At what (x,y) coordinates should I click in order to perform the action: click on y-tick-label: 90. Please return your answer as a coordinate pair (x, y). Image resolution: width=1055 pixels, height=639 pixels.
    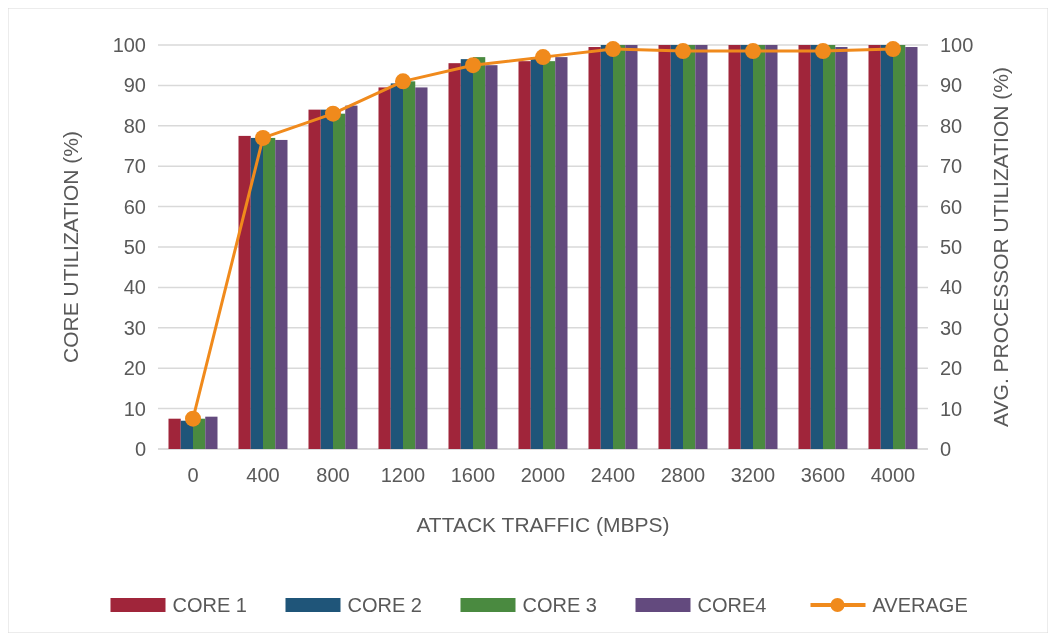
    Looking at the image, I should click on (134, 85).